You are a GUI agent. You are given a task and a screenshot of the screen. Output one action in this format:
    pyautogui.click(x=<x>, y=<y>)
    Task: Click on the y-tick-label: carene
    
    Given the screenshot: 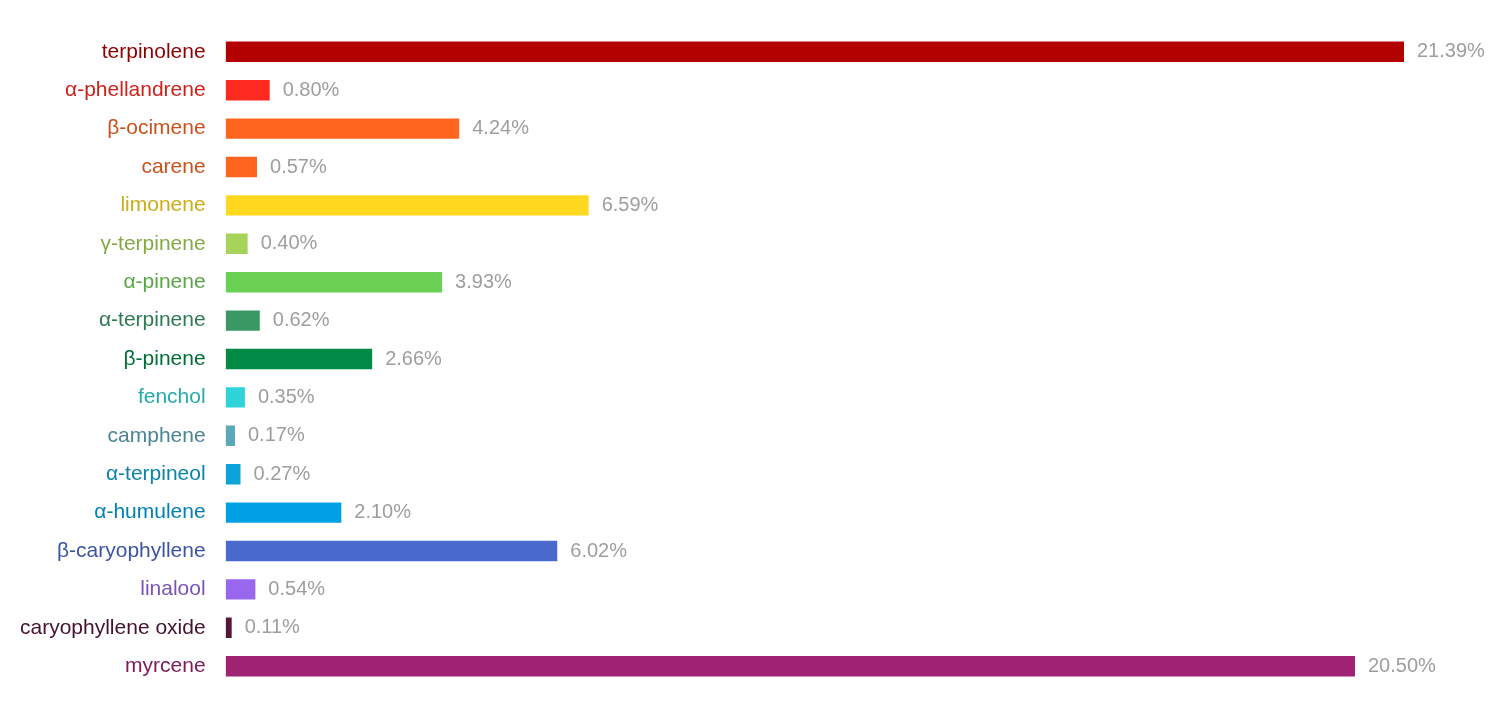 What is the action you would take?
    pyautogui.click(x=173, y=165)
    